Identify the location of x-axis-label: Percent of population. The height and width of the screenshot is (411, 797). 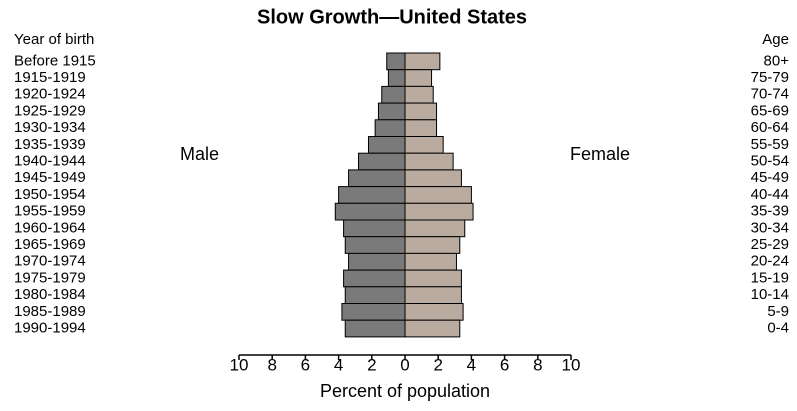
(405, 391).